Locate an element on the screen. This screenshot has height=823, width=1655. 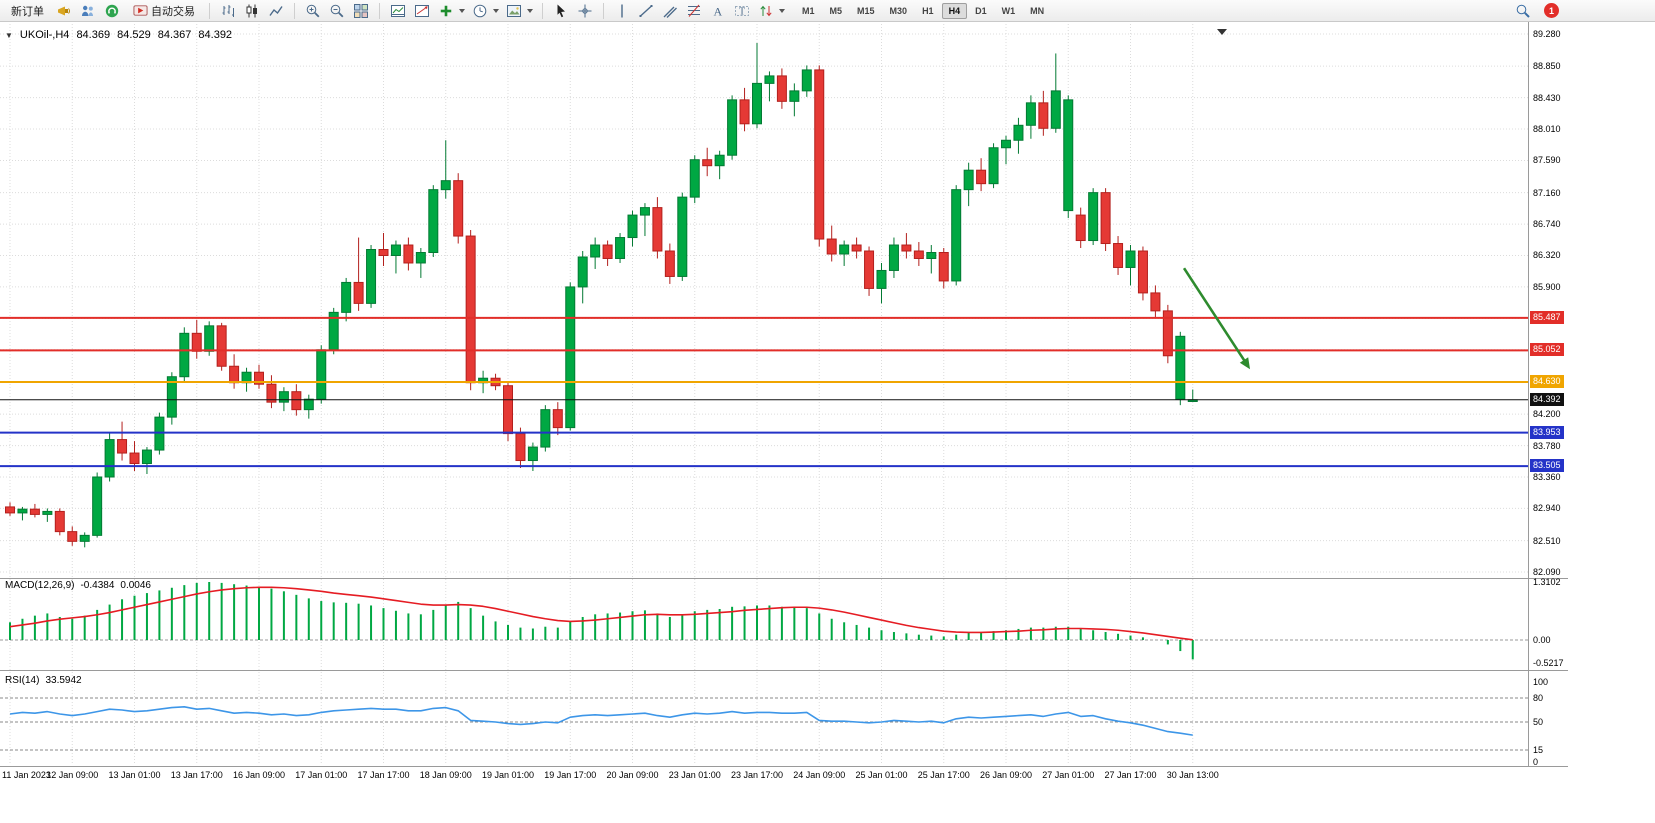
timeframe-m1: M1 is located at coordinates (808, 11).